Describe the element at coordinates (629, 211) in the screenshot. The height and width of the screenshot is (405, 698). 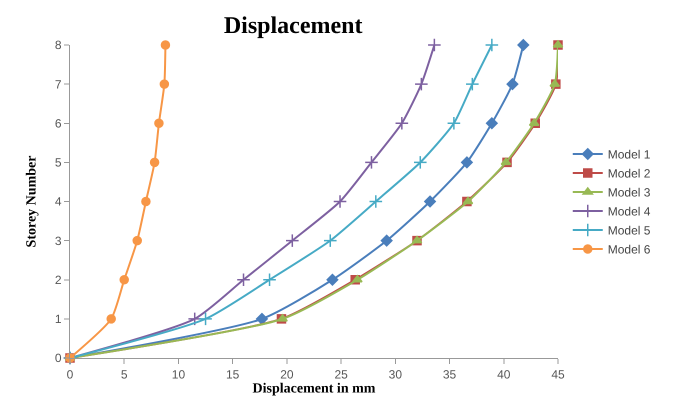
I see `legend-label: Model 4` at that location.